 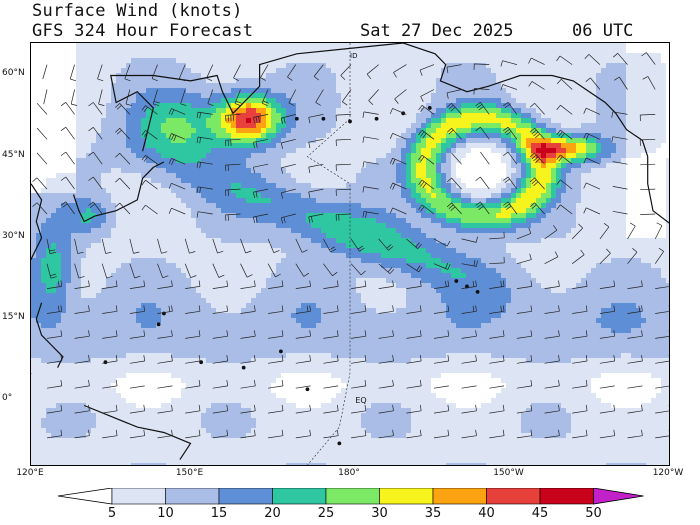 I want to click on colorbar-tick-label: 5, so click(x=112, y=513).